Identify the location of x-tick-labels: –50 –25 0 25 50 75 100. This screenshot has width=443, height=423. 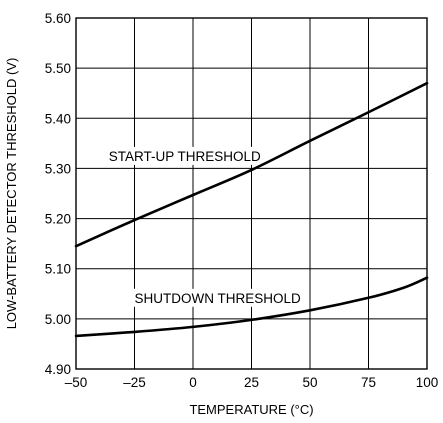
(252, 382).